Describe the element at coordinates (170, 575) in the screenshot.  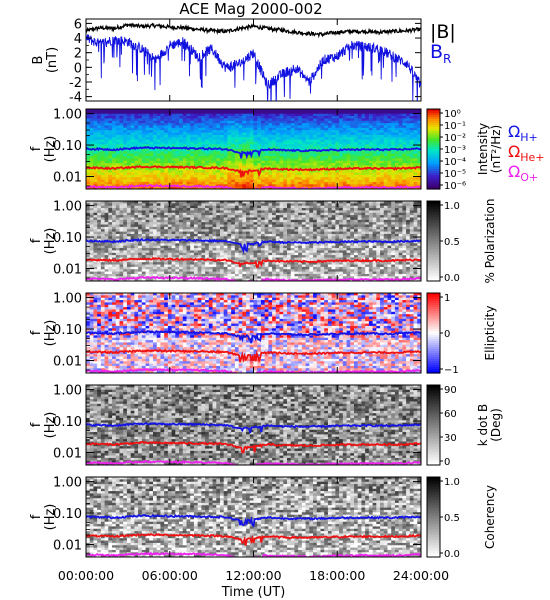
I see `time-tick-label: 06:00:00` at that location.